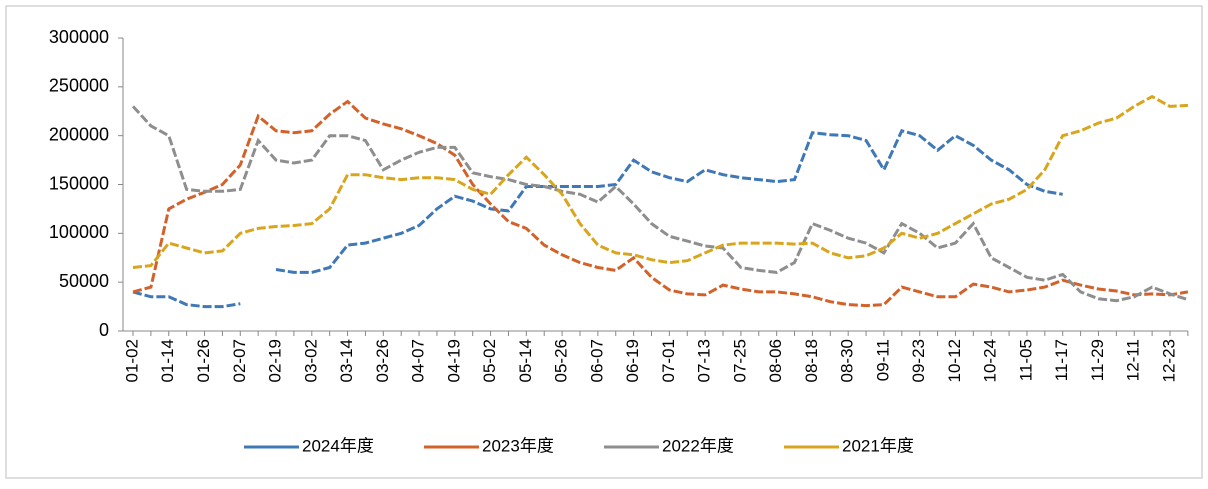 Image resolution: width=1208 pixels, height=489 pixels. I want to click on y-tick-label: 250000, so click(79, 86).